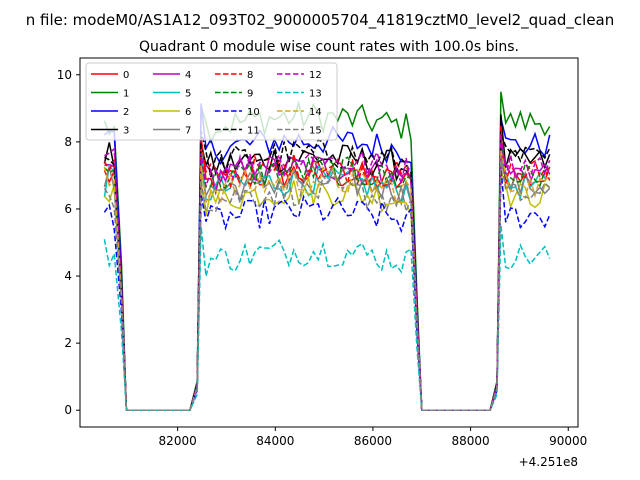 This screenshot has height=480, width=640. What do you see at coordinates (126, 75) in the screenshot?
I see `legend-label-0: 0` at bounding box center [126, 75].